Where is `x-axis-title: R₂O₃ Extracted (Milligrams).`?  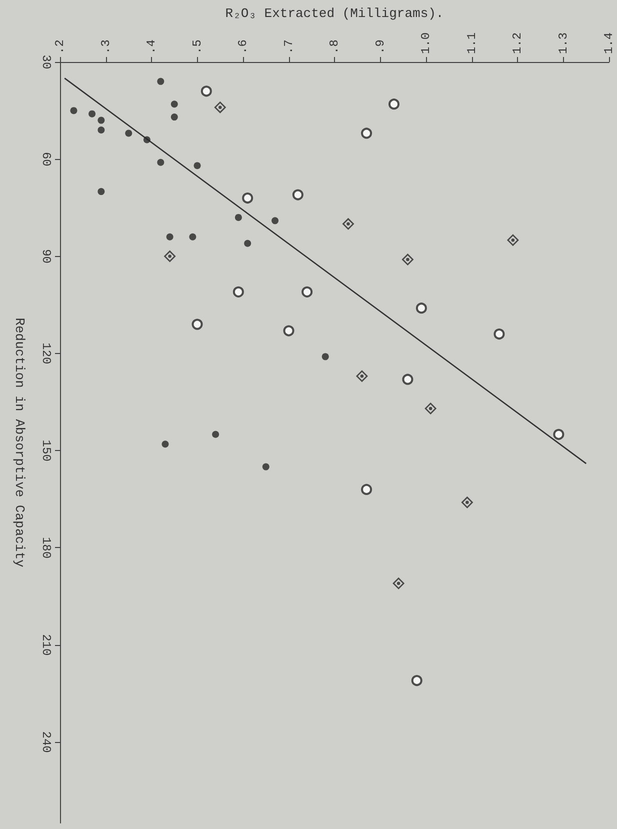
x-axis-title: R₂O₃ Extracted (Milligrams). is located at coordinates (334, 13).